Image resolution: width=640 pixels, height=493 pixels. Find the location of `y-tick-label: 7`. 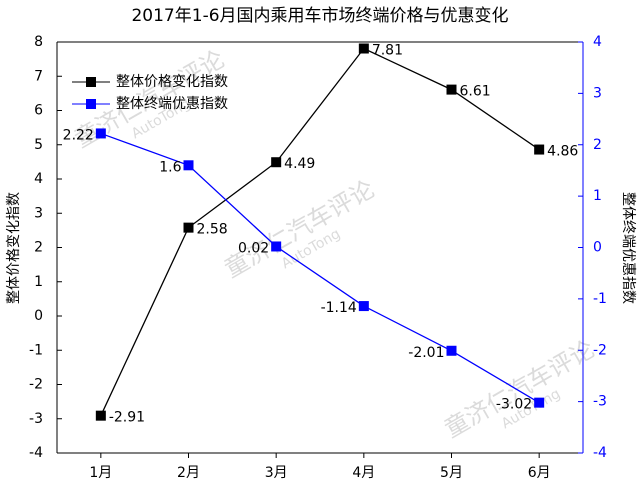

y-tick-label: 7 is located at coordinates (38, 76).